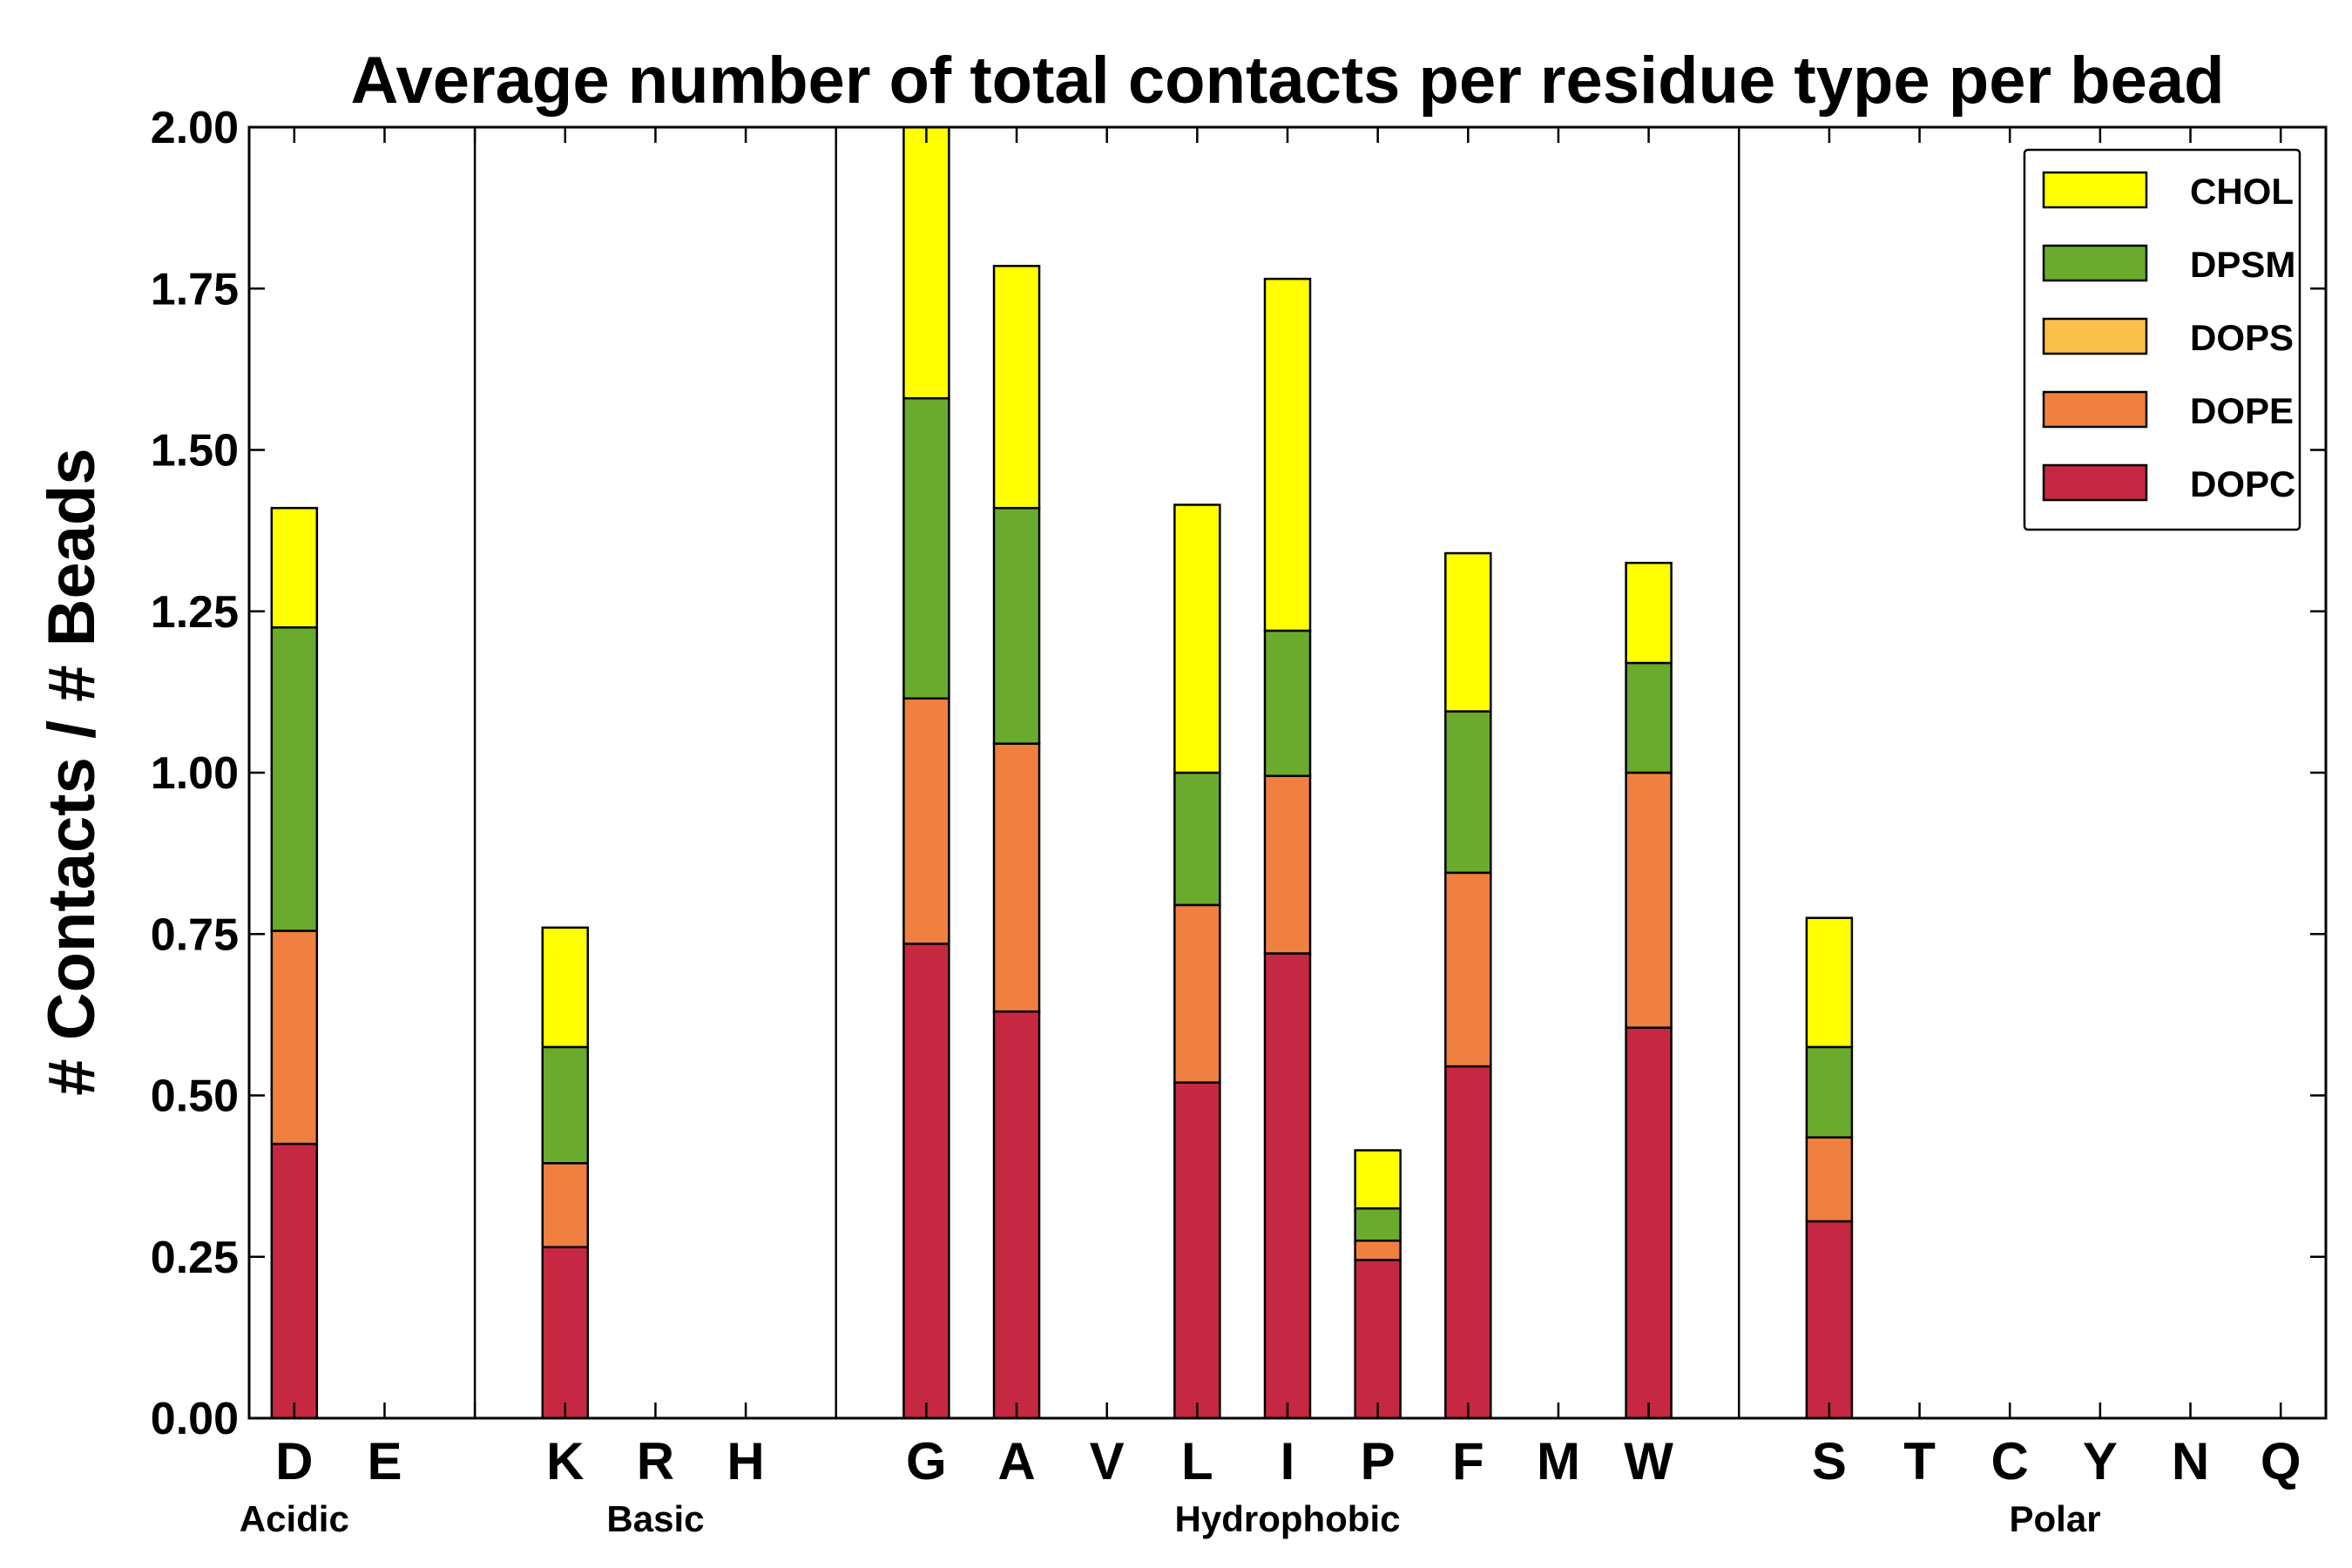 The height and width of the screenshot is (1568, 2352). I want to click on legend-swatch-dope, so click(2095, 410).